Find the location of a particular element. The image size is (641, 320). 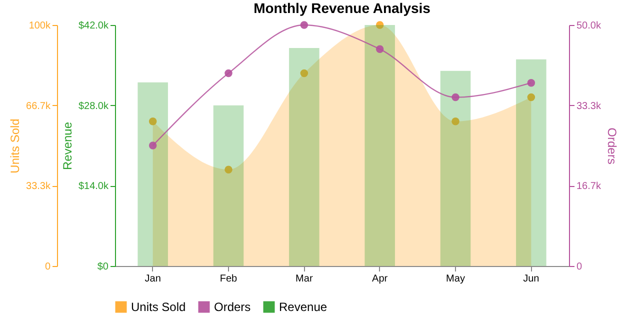

y-tick-label: 0 is located at coordinates (47, 267).